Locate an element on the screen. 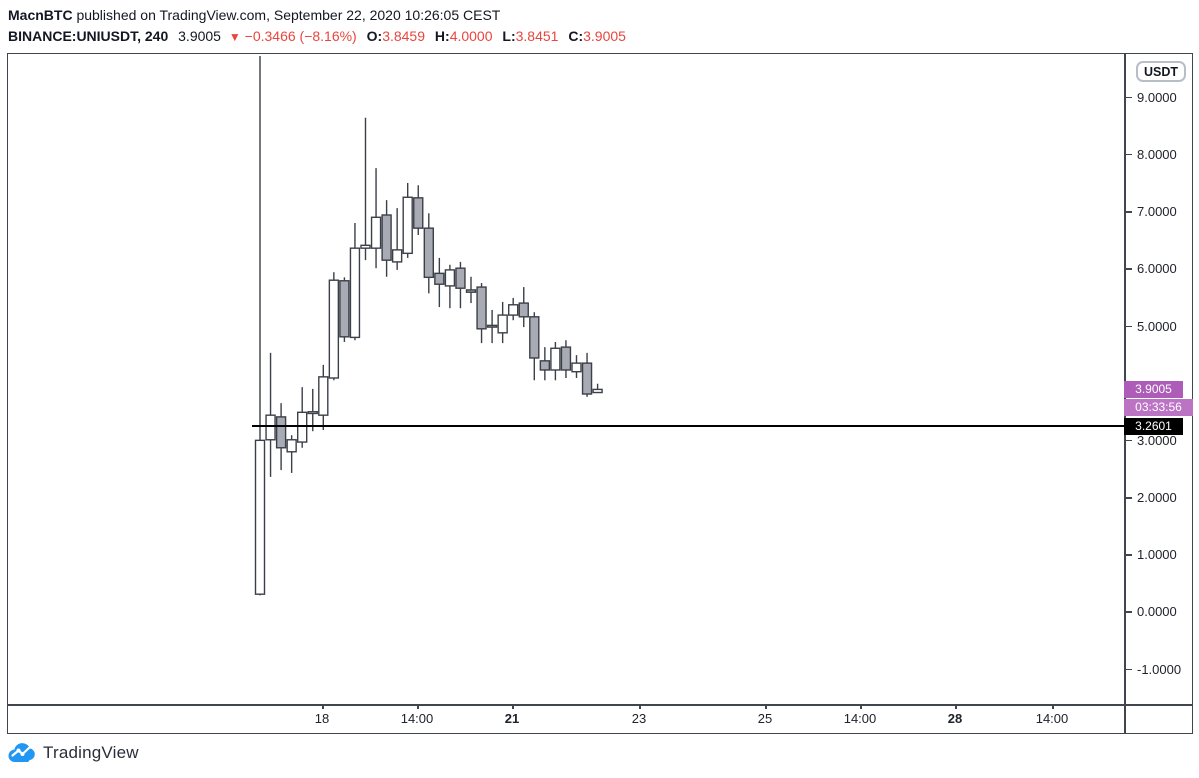  tradingview-attribution: TradingView is located at coordinates (73, 753).